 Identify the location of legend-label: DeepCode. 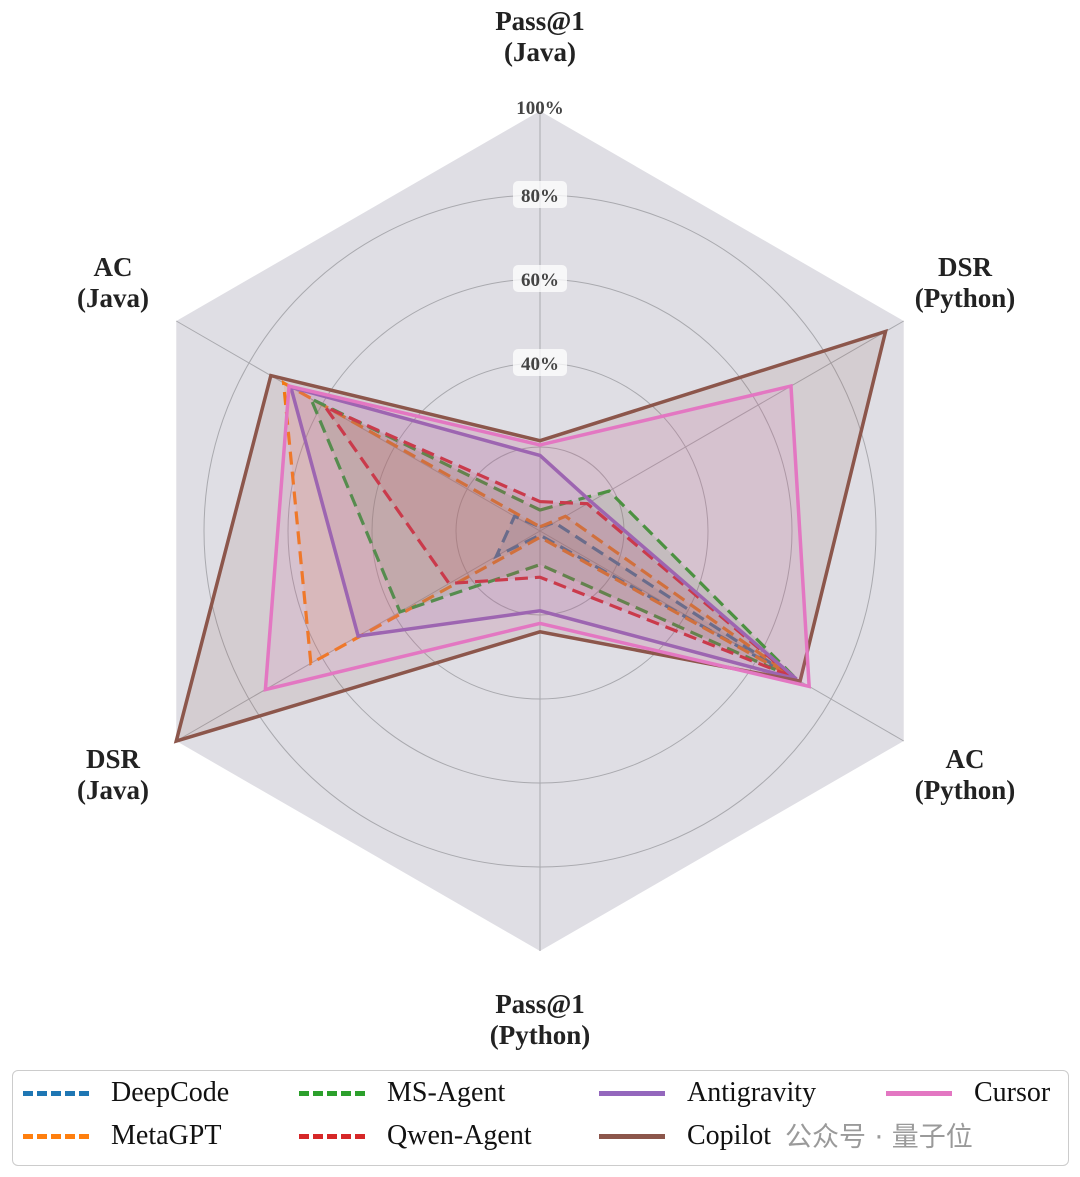
(170, 1092).